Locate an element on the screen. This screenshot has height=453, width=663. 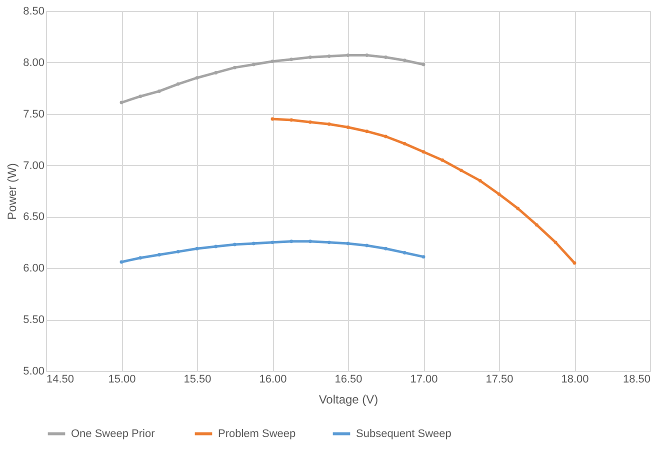
legend-label: One Sweep Prior is located at coordinates (113, 434).